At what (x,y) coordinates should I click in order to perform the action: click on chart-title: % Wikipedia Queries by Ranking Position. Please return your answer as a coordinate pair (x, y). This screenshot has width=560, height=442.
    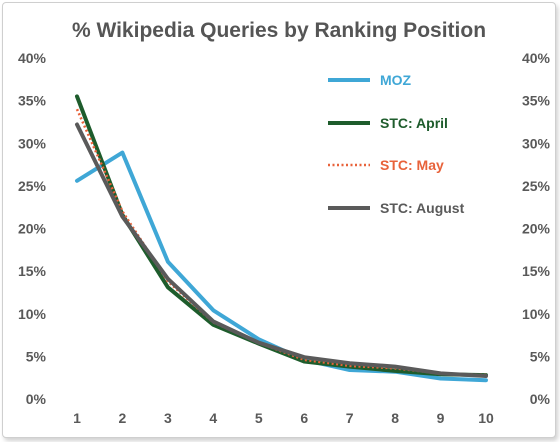
    Looking at the image, I should click on (279, 30).